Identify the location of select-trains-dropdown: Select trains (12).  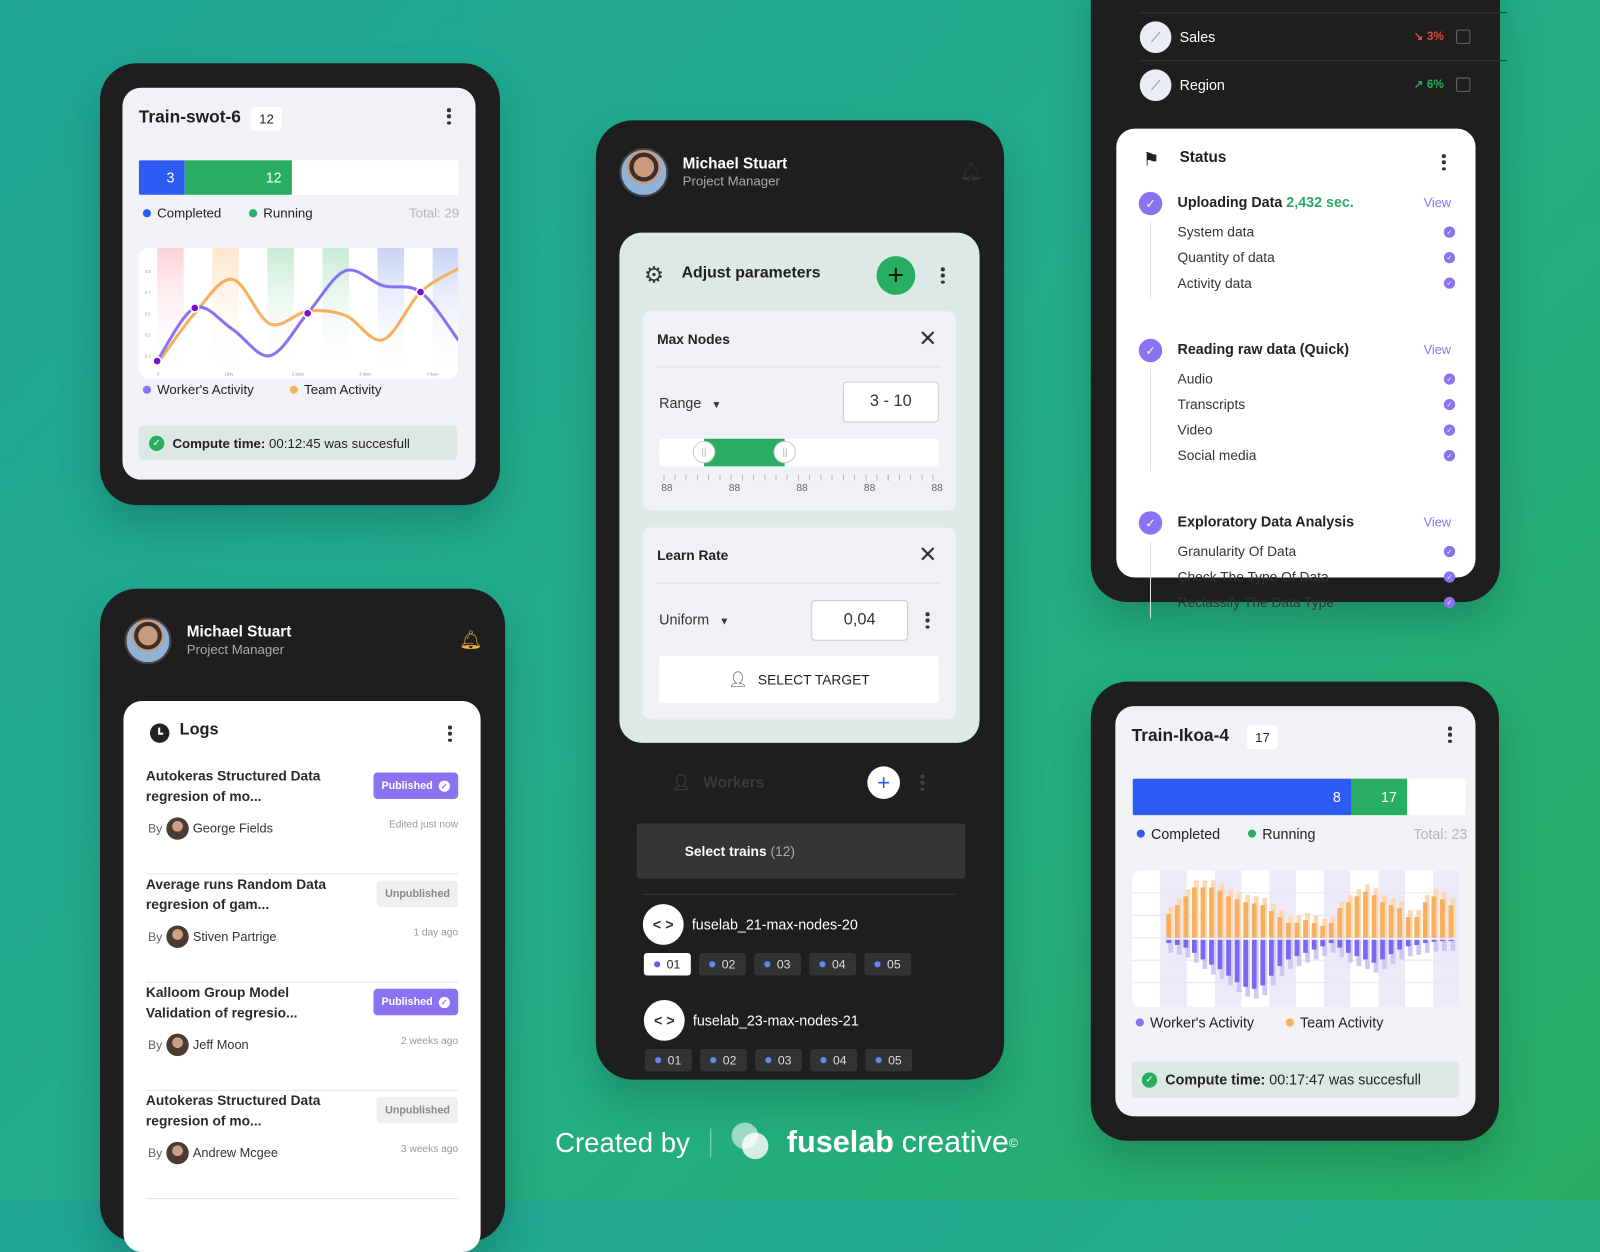
(801, 851).